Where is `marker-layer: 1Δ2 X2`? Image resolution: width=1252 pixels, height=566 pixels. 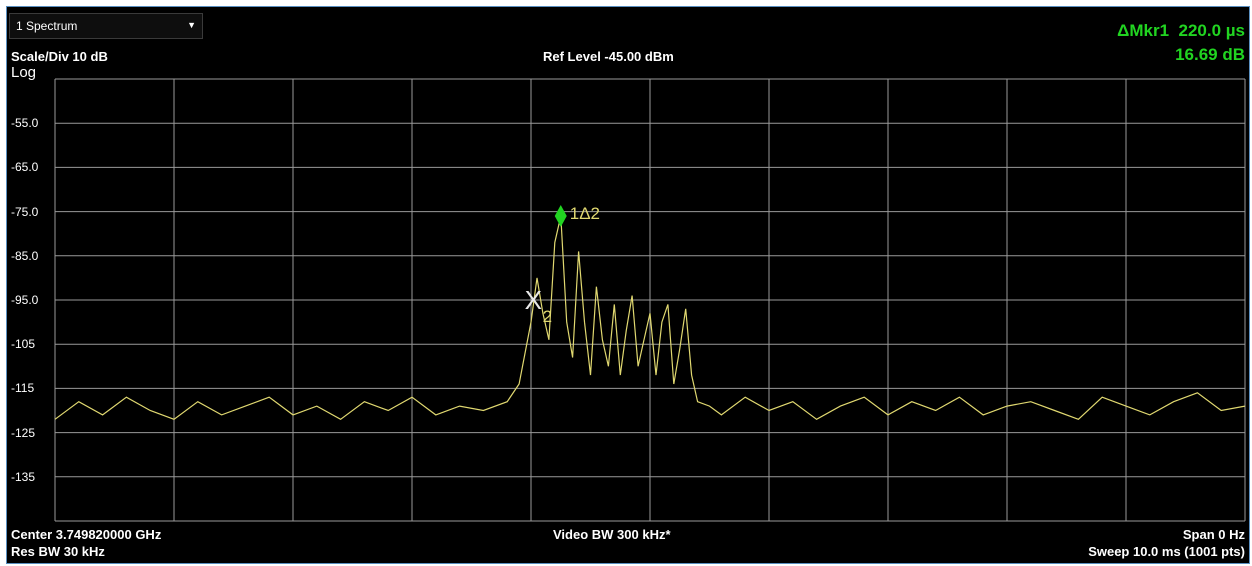 marker-layer: 1Δ2 X2 is located at coordinates (562, 265).